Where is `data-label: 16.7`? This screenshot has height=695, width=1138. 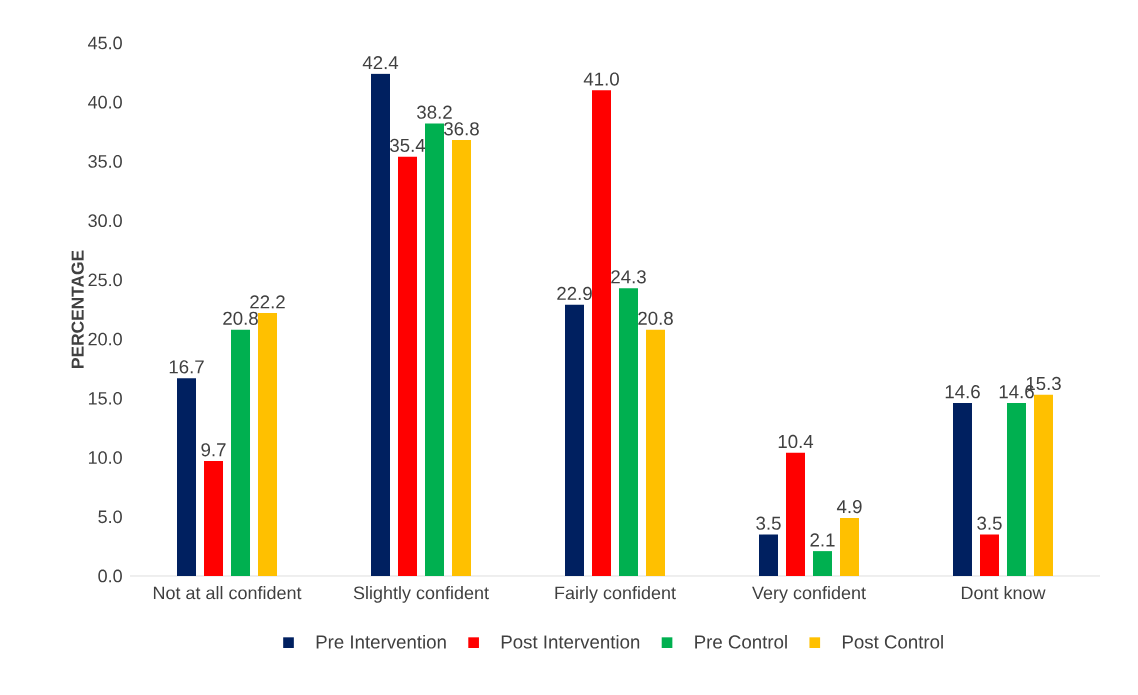 data-label: 16.7 is located at coordinates (186, 367).